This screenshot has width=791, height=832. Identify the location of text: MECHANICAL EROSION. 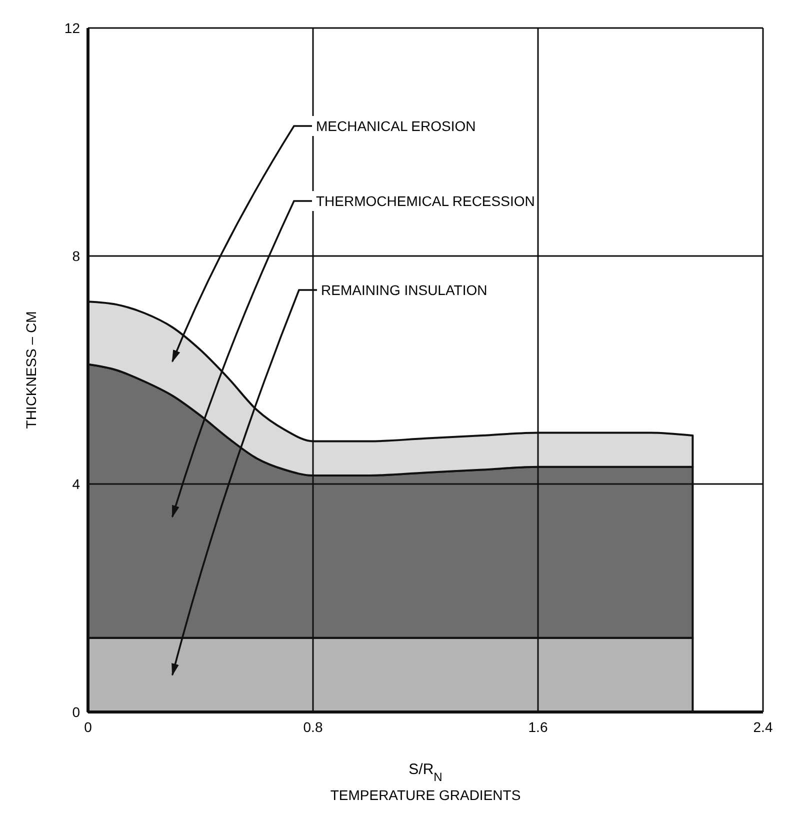
(396, 126).